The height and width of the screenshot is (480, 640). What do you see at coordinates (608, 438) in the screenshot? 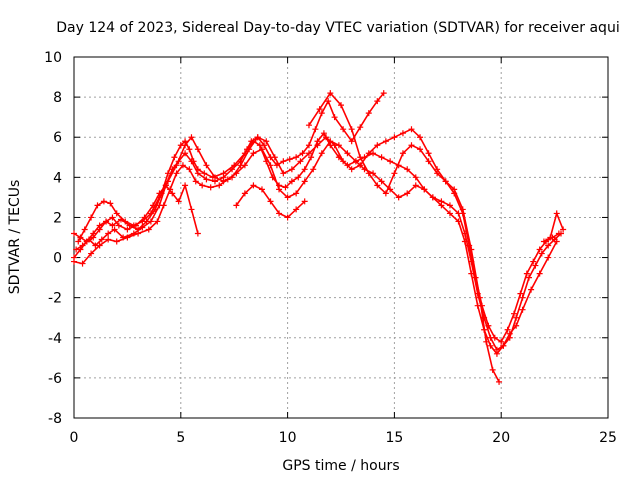
I see `x-tick-label: 25` at bounding box center [608, 438].